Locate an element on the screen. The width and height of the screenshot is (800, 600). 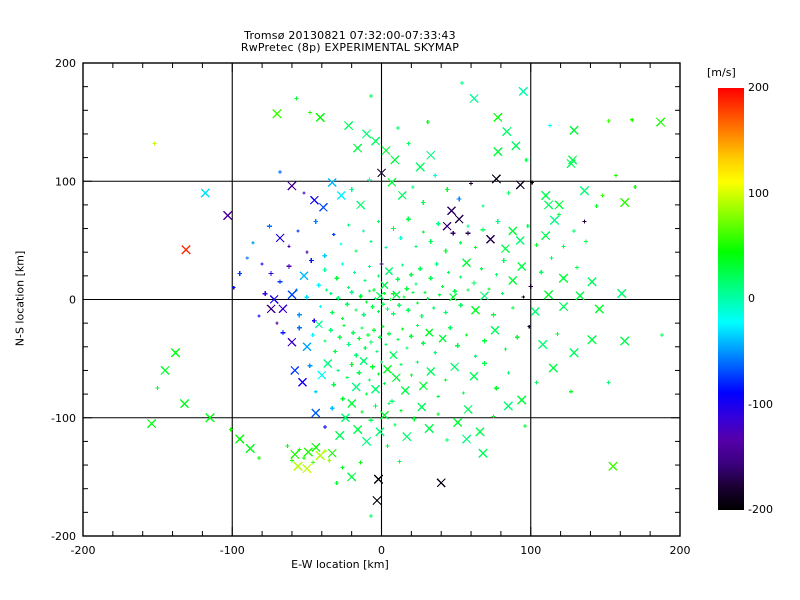
y-axis-label: N-S location [km] is located at coordinates (20, 298).